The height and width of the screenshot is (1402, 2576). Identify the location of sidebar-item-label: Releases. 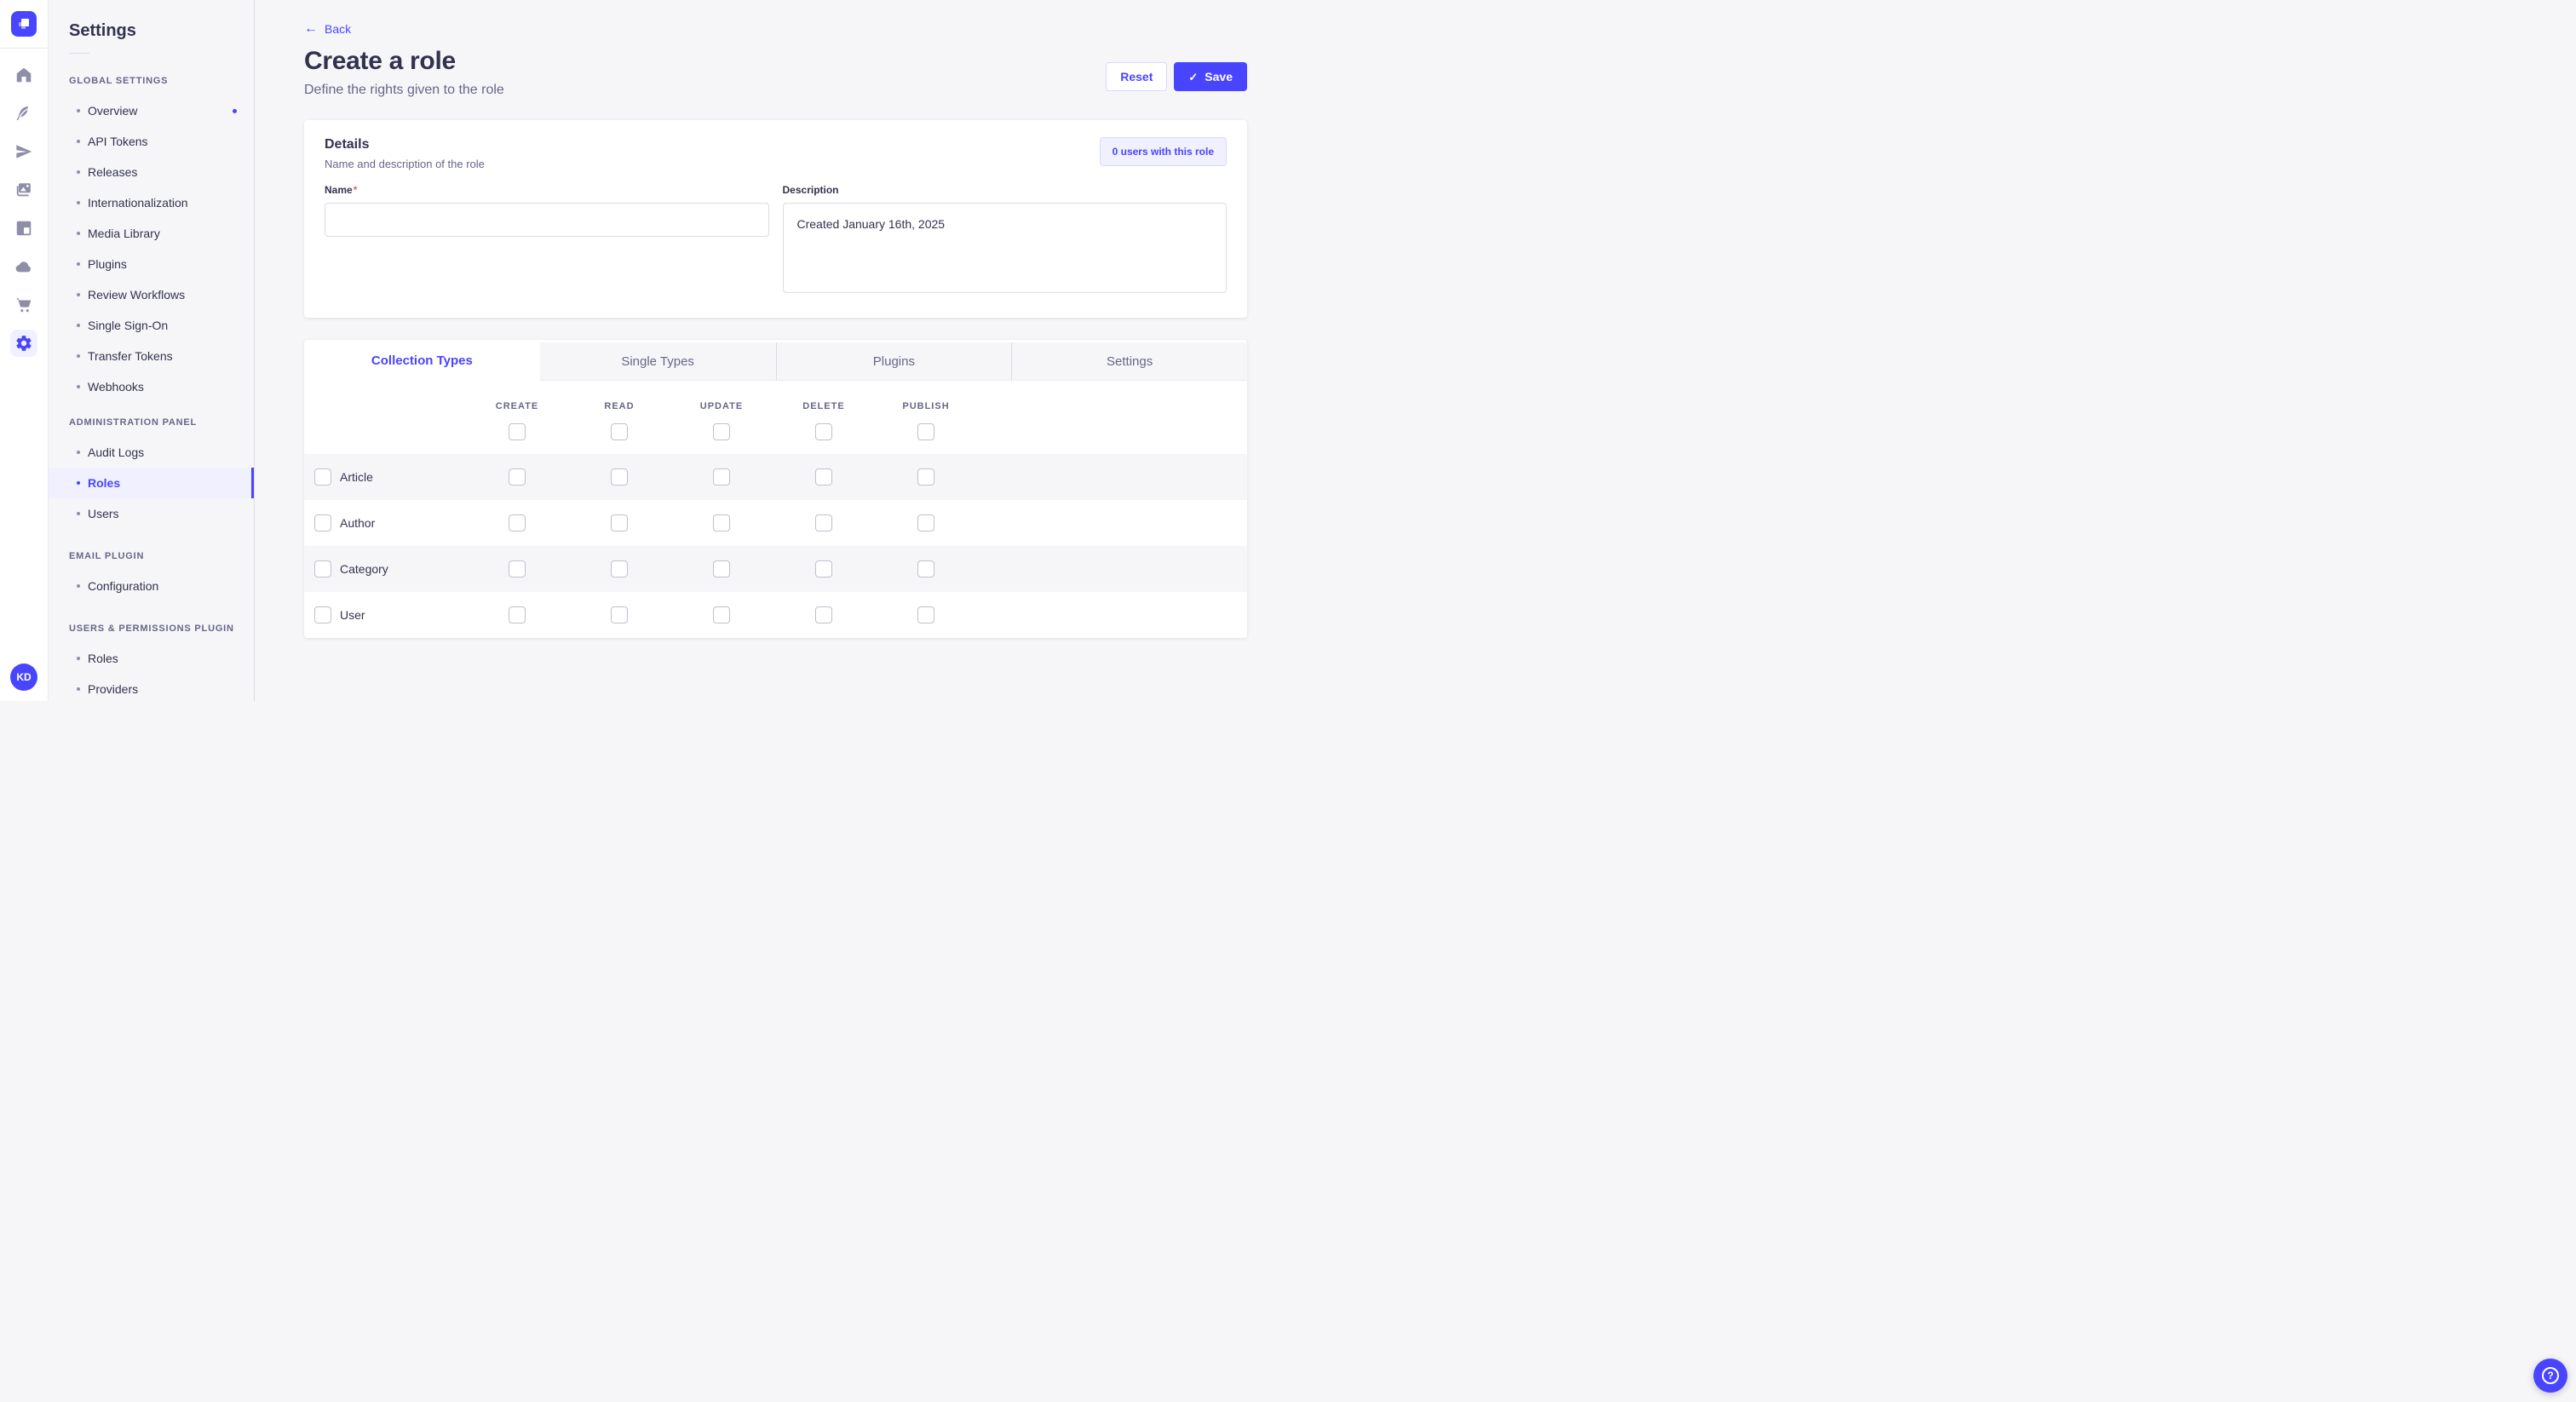
(113, 172).